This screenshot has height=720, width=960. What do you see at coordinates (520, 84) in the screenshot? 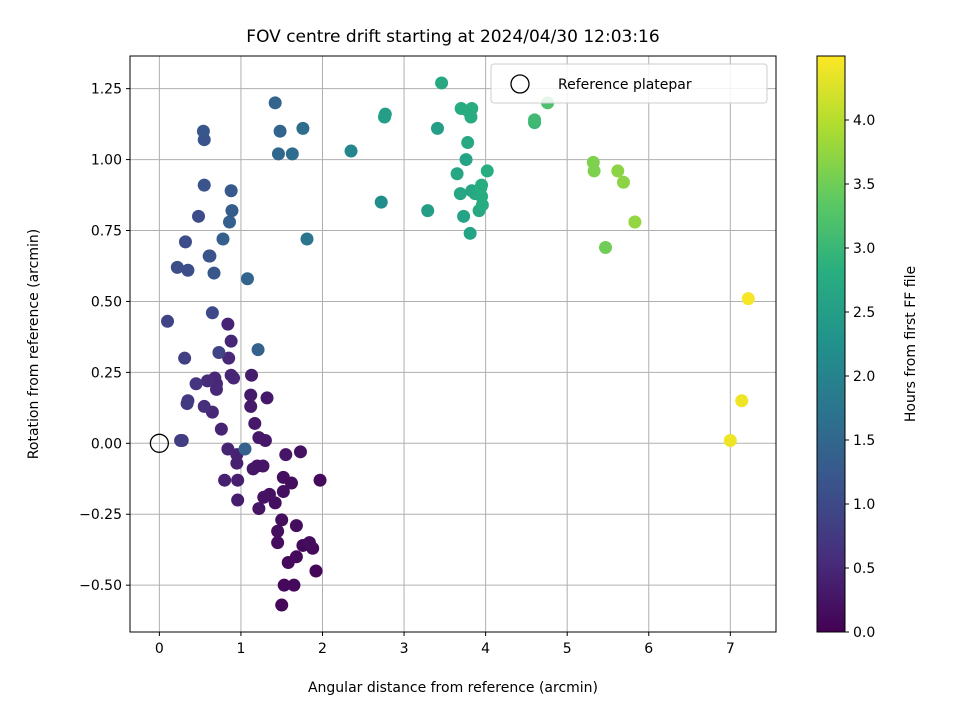
I see `legend-reference-marker-icon` at bounding box center [520, 84].